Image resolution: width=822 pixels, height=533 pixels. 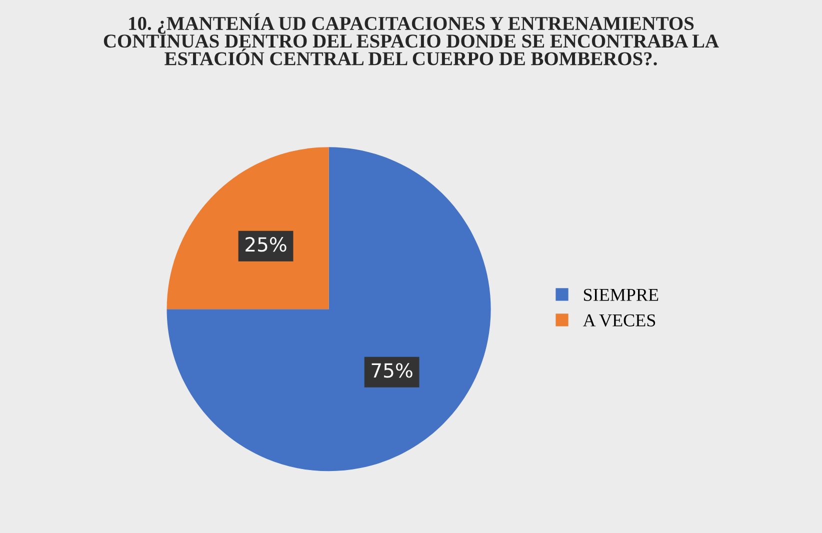 I want to click on legend-label: A VECES, so click(x=619, y=320).